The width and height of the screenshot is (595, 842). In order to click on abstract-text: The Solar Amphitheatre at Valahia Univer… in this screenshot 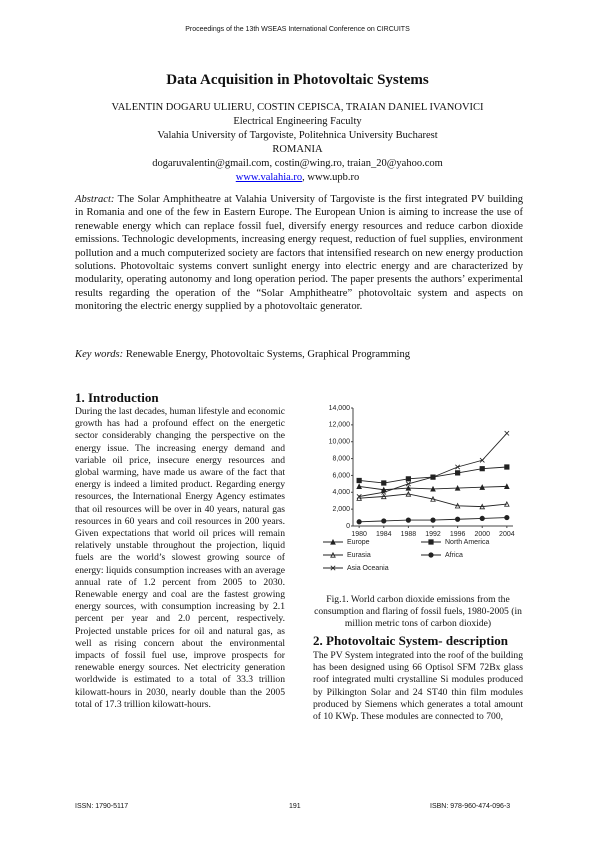, I will do `click(299, 253)`.